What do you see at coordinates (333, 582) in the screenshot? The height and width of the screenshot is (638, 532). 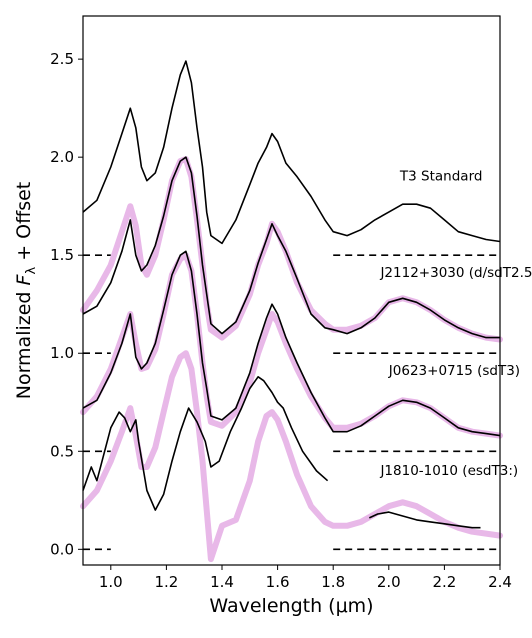 I see `x-tick-label-4: 1.8` at bounding box center [333, 582].